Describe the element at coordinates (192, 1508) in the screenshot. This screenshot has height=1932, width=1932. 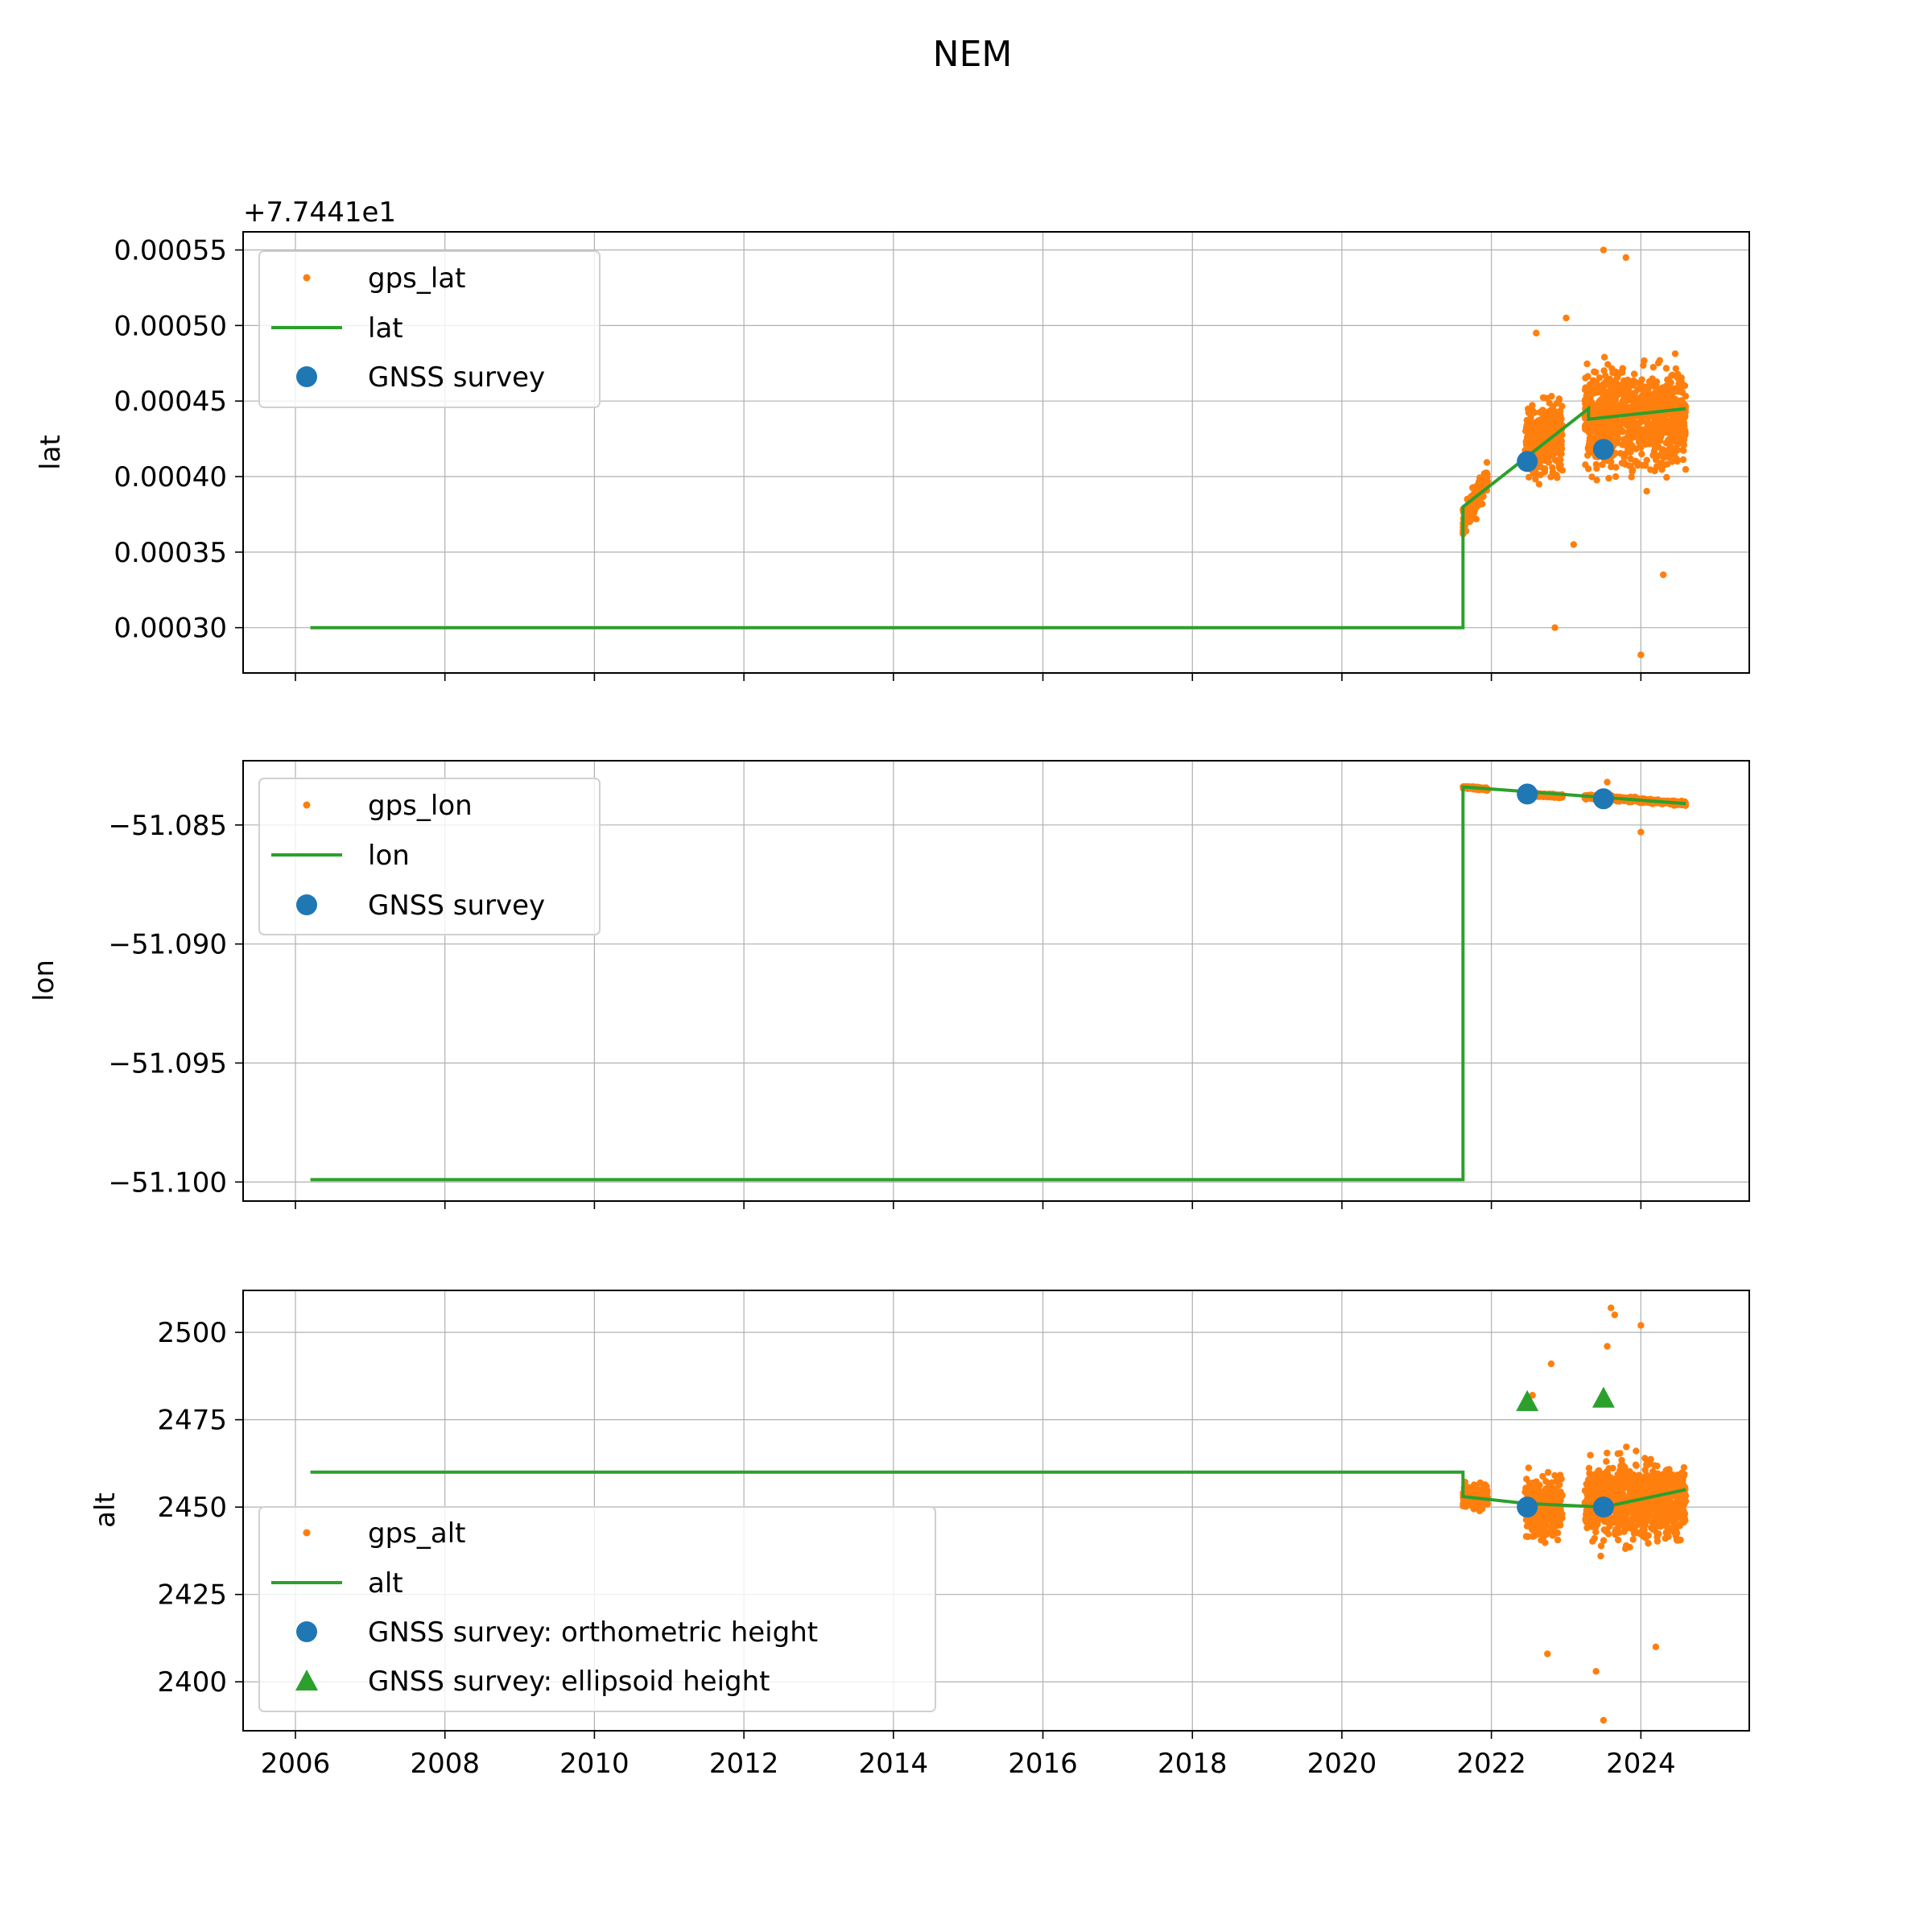
I see `alt-y-tick-label: 2450` at that location.